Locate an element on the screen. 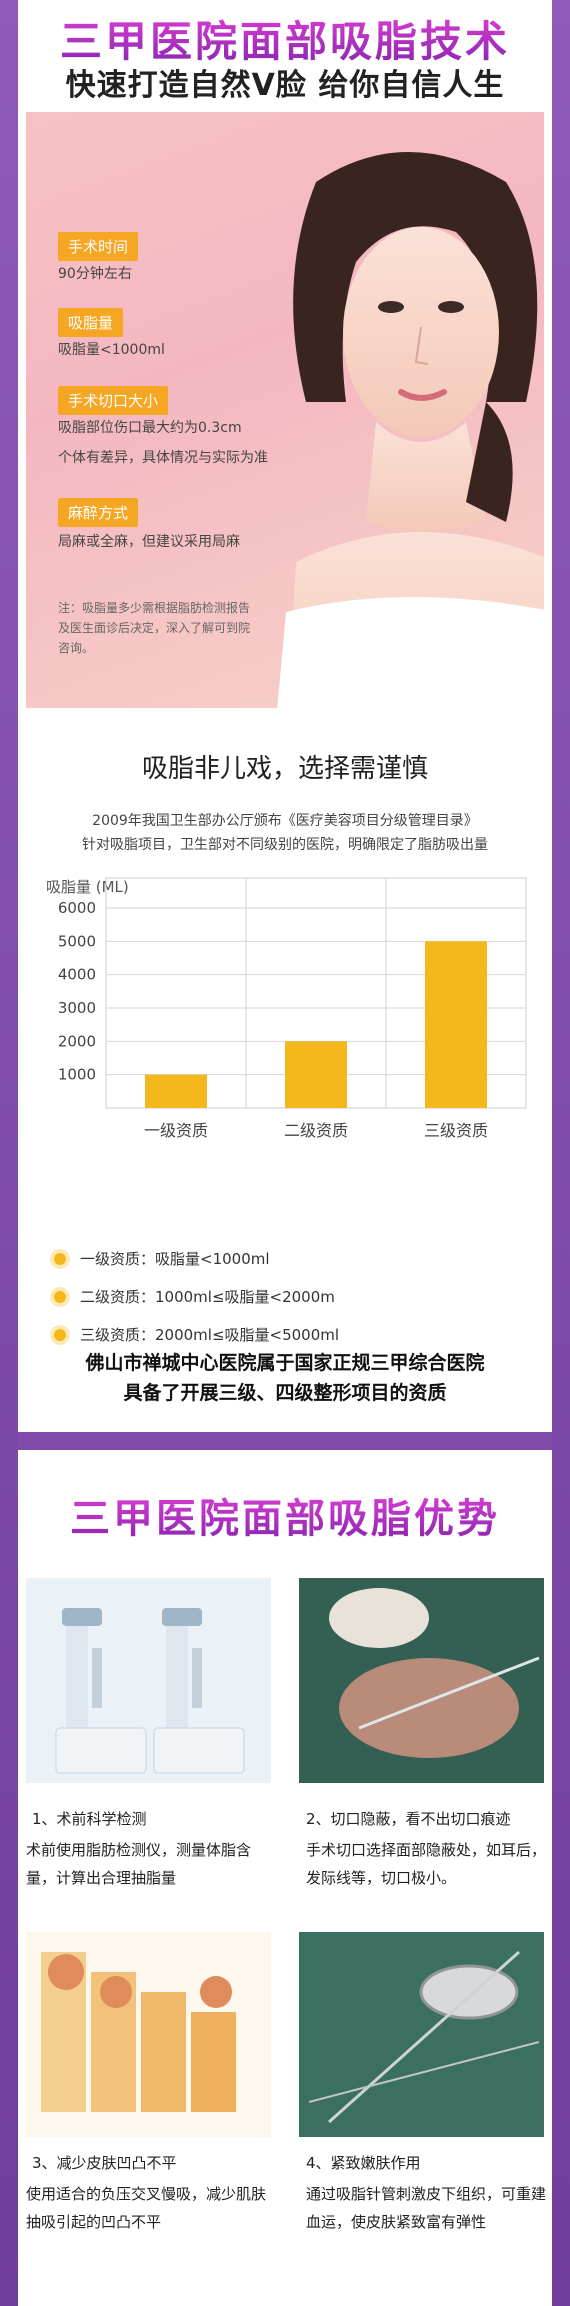 The height and width of the screenshot is (2306, 570). legend-label: 三级资质：2000ml≤吸脂量<5000ml is located at coordinates (210, 1335).